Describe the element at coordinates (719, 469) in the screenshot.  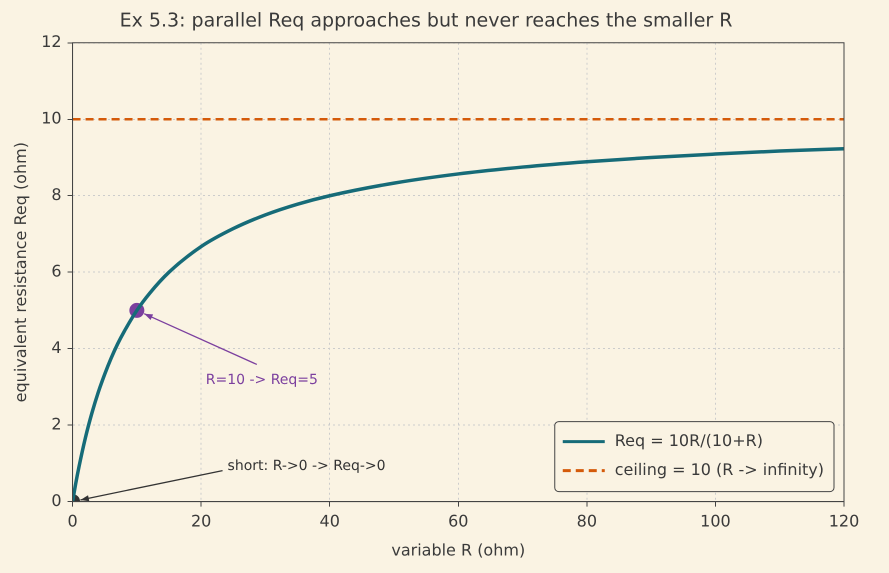
I see `legend-label: ceiling = 10 (R -> infinity)` at that location.